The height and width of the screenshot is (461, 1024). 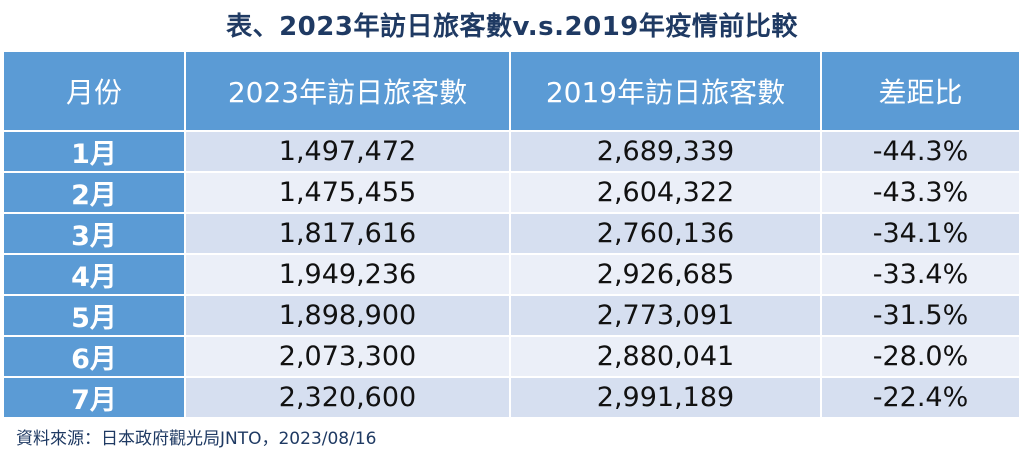 I want to click on visitors-2019-cell: 2,773,091, so click(x=665, y=315).